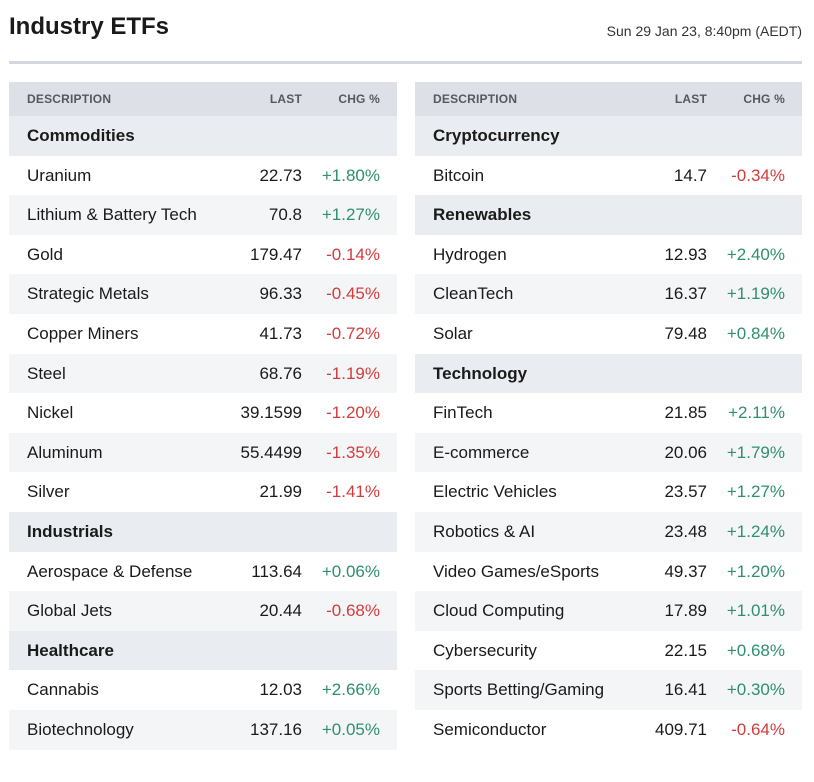  Describe the element at coordinates (271, 452) in the screenshot. I see `etf-last-price: 55.4499` at that location.